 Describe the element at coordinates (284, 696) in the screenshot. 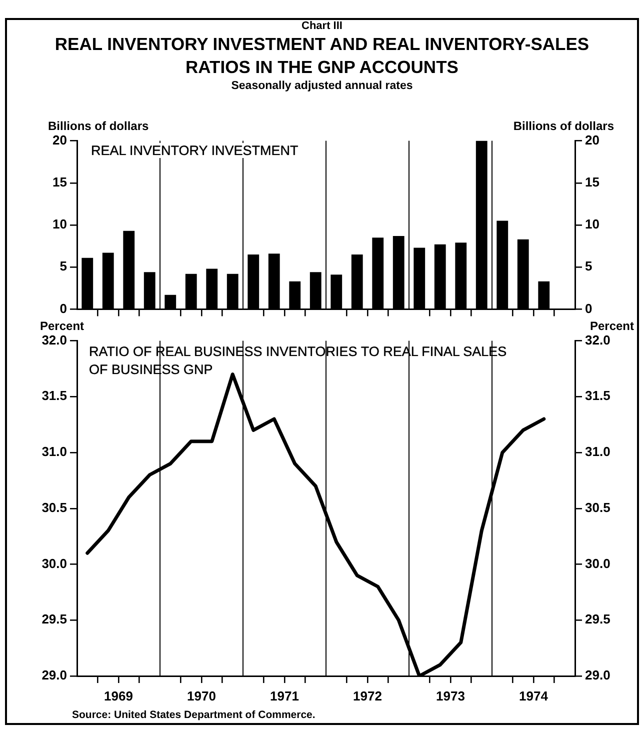

I see `x-tick-label: 1971` at that location.